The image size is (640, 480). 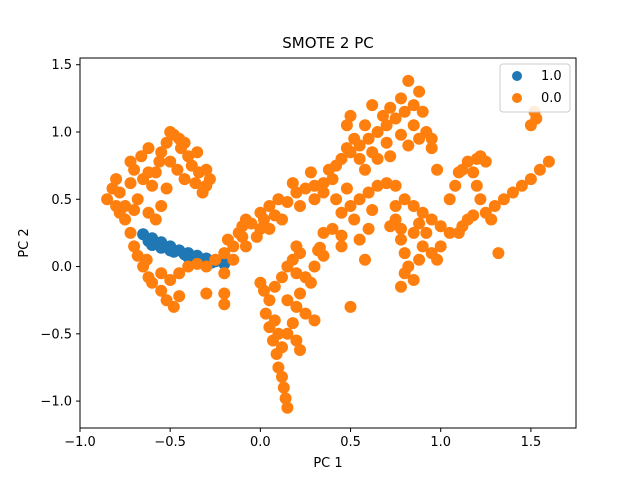 I want to click on y-tick-label: 0.5, so click(x=61, y=200).